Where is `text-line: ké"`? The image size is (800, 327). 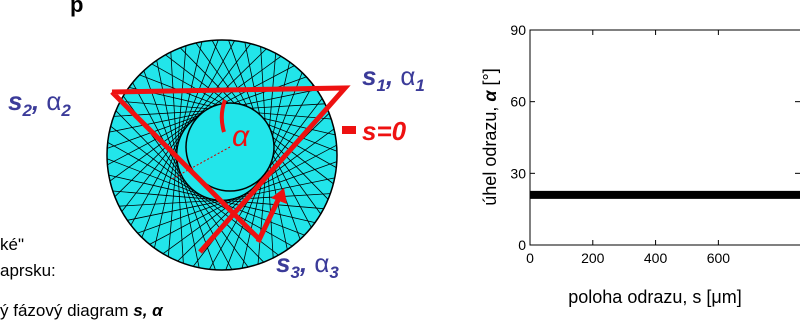
text-line: ké" is located at coordinates (12, 244).